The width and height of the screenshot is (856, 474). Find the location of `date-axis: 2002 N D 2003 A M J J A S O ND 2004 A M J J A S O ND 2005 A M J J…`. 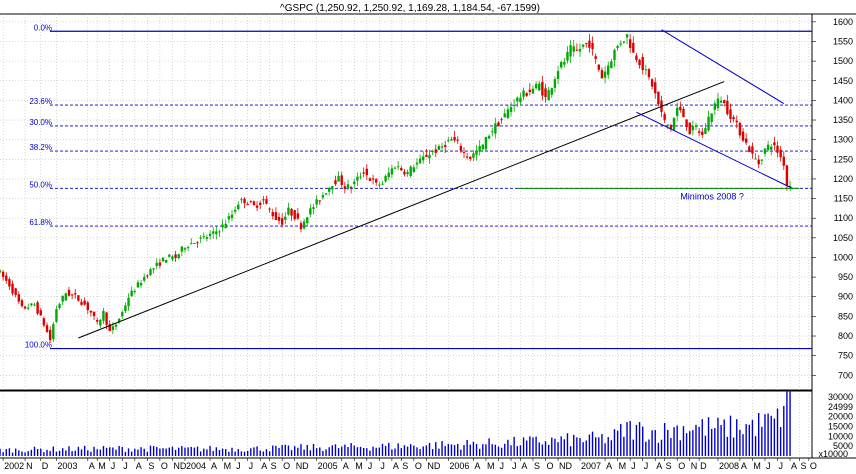

date-axis: 2002 N D 2003 A M J J A S O ND 2004 A M J J A S O ND 2005 A M J J… is located at coordinates (409, 464).